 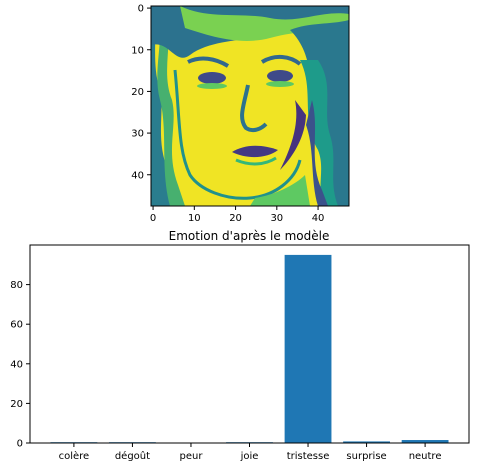 I want to click on image-y-tick-label: 10, so click(x=137, y=50).